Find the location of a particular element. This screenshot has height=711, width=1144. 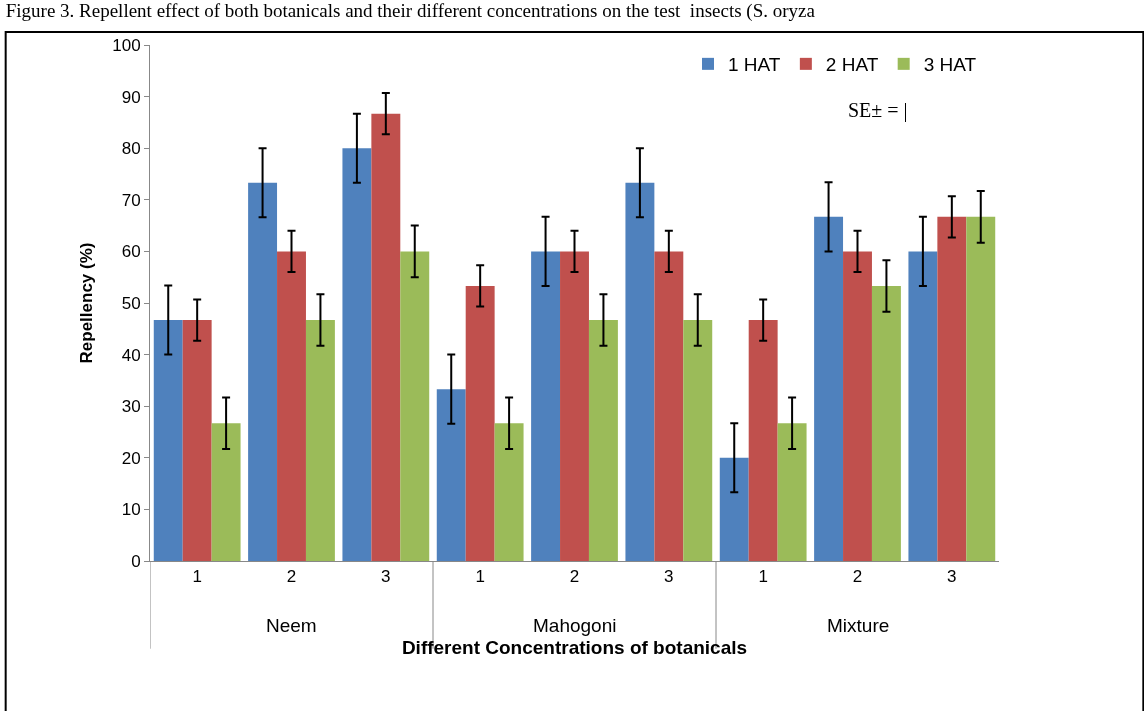

y-tick-label: 90 is located at coordinates (131, 97).